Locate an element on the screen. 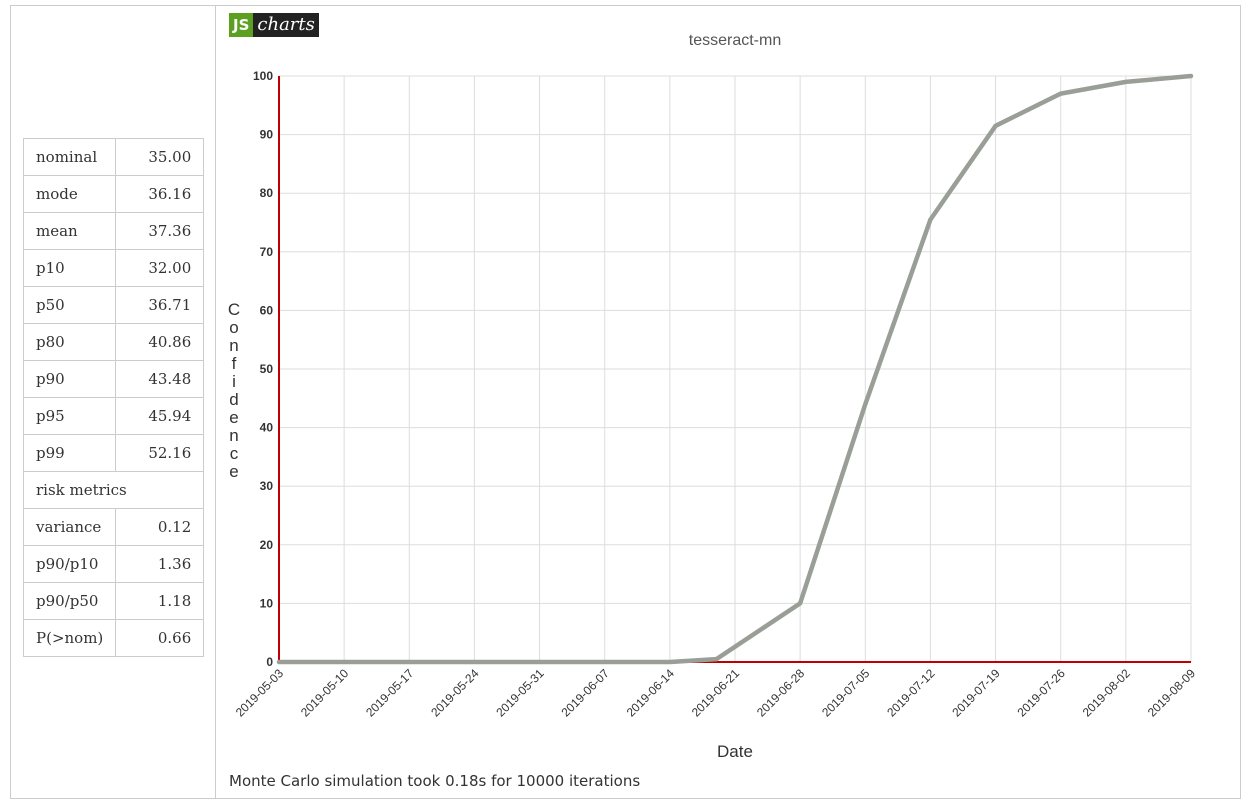 The width and height of the screenshot is (1256, 807). stat-row: nominal 35.00 is located at coordinates (113, 157).